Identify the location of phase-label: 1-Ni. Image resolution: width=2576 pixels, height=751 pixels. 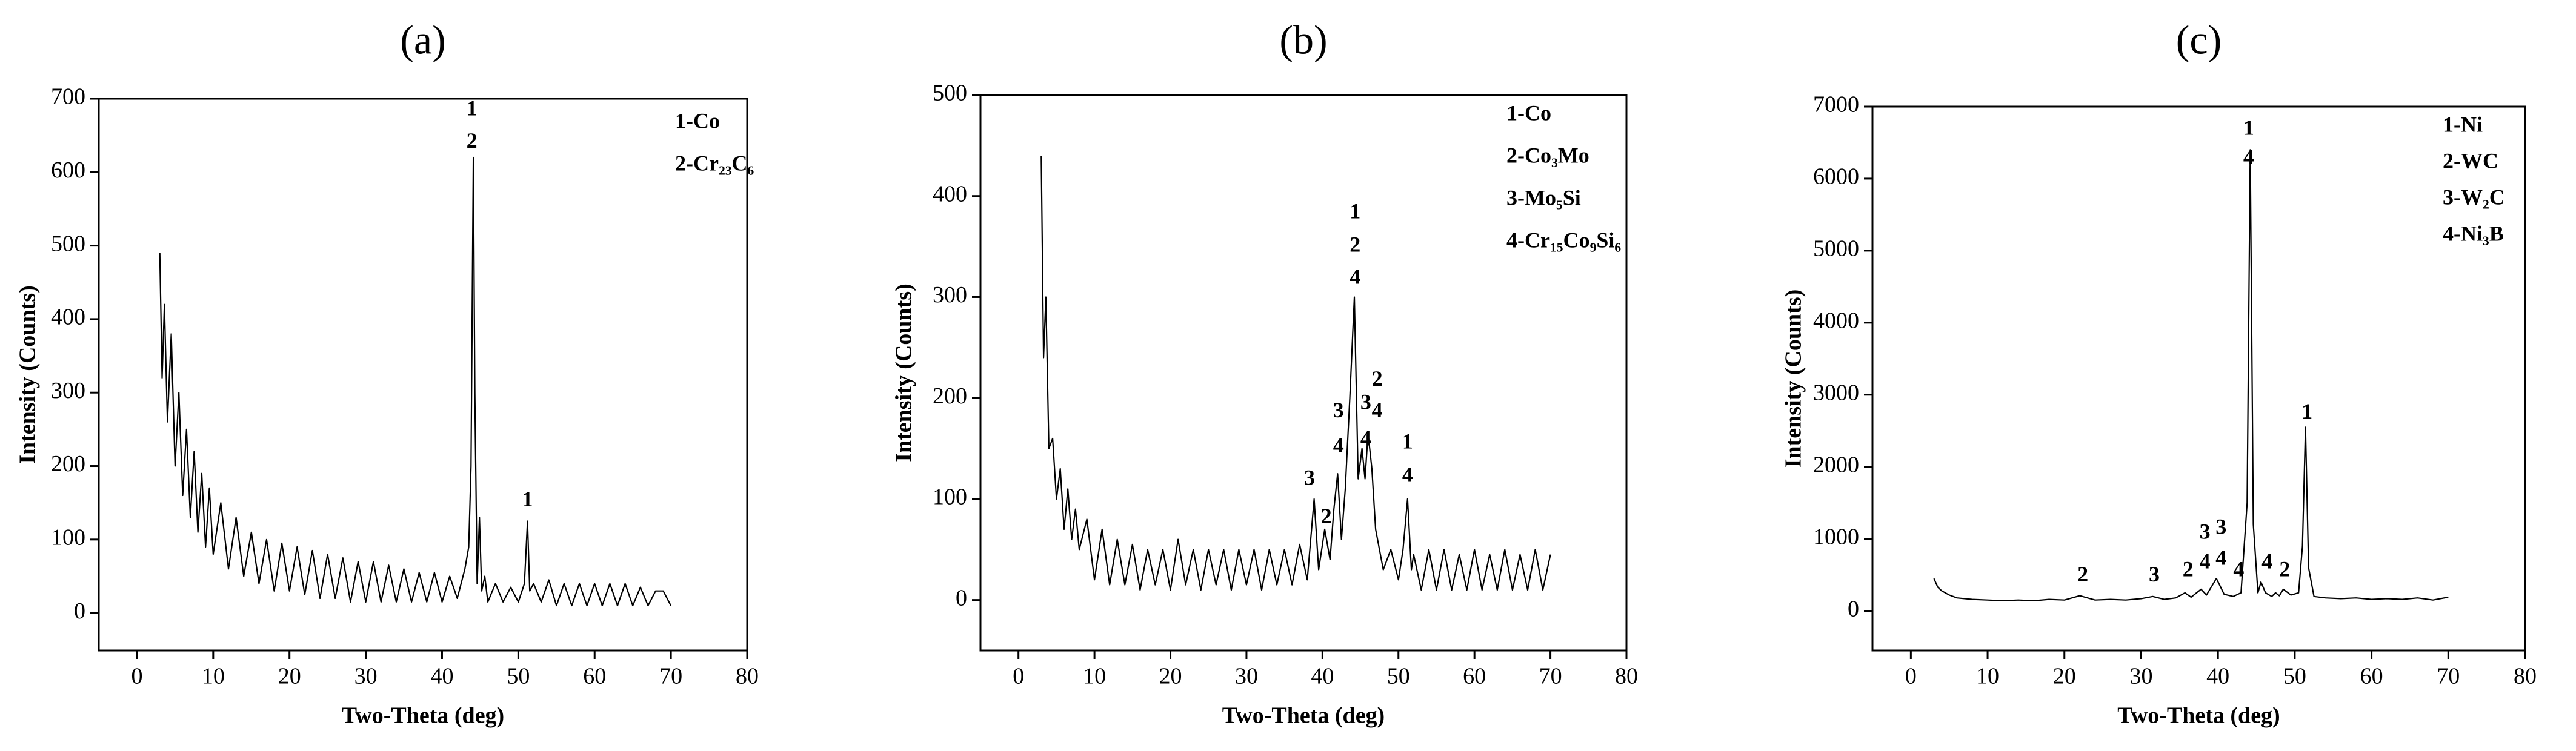
(2463, 124).